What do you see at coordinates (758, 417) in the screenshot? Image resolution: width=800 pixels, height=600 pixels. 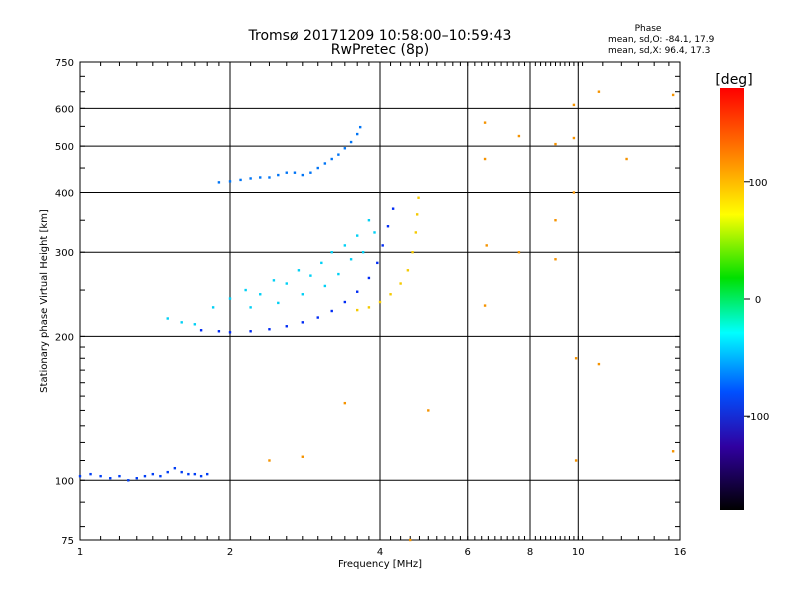 I see `colorbar-tick-label: -100` at bounding box center [758, 417].